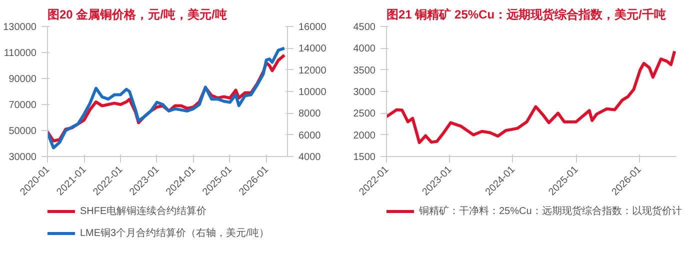 The image size is (700, 280). I want to click on y2-tick-label: 16000, so click(312, 27).